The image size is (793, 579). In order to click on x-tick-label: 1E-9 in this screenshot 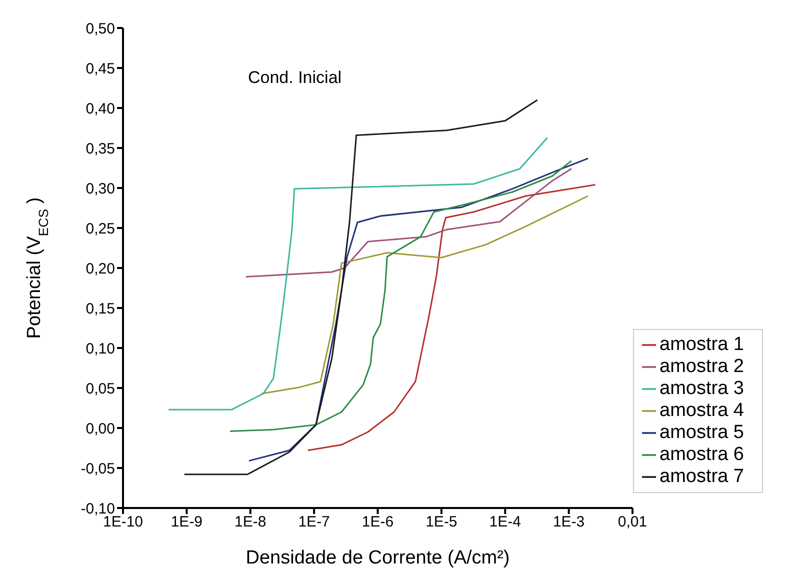, I will do `click(186, 522)`.